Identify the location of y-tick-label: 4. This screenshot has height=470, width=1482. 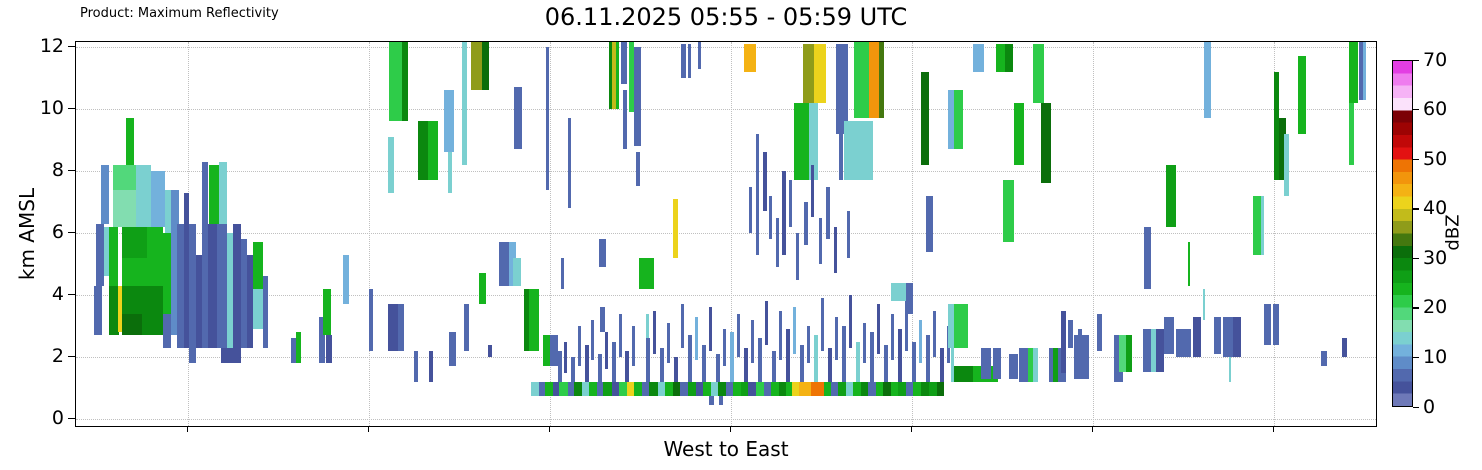
(57, 293).